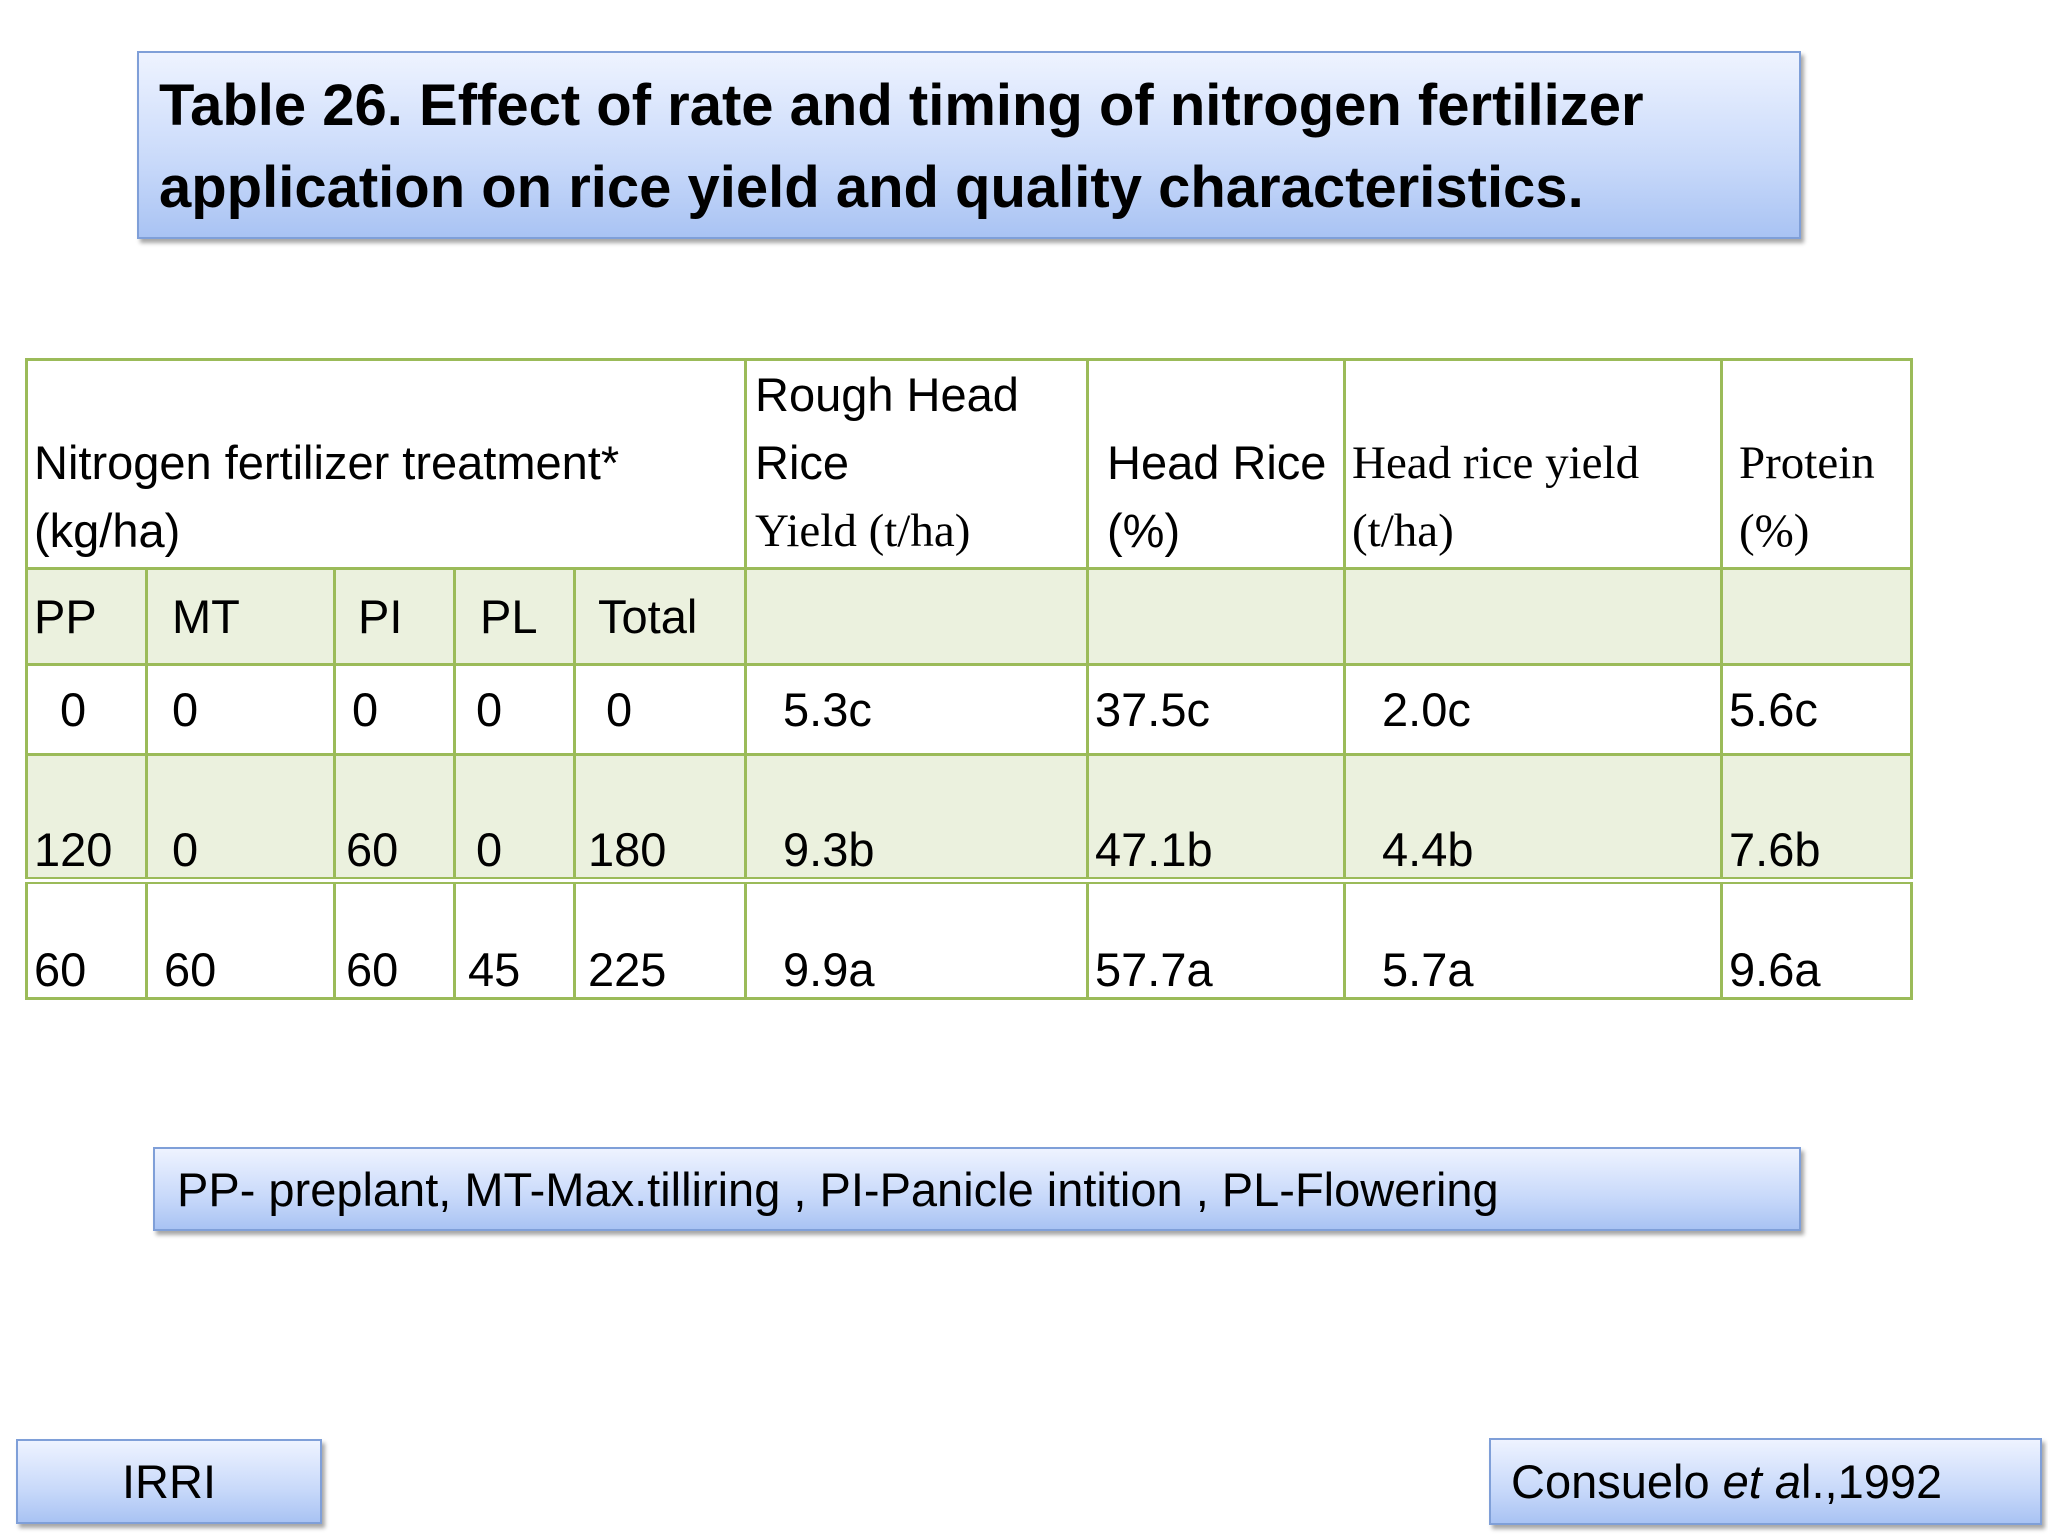 The width and height of the screenshot is (2048, 1536). What do you see at coordinates (916, 709) in the screenshot?
I see `table-cell: 5.3c` at bounding box center [916, 709].